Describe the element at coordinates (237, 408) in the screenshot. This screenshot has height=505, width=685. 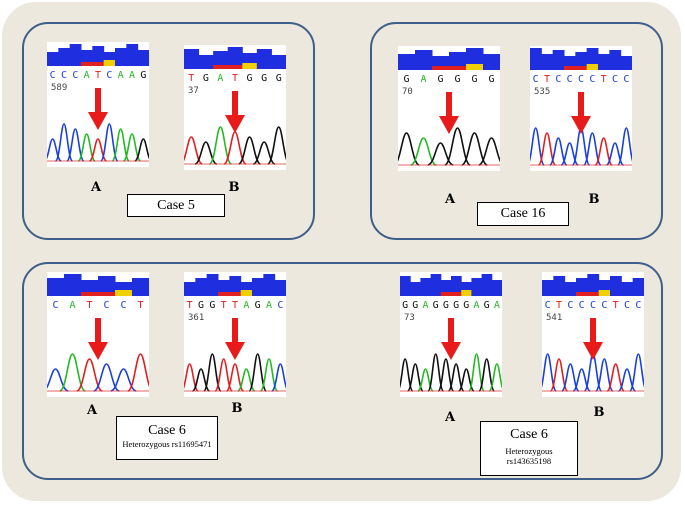
I see `panel-letter-case6-left-b: B` at that location.